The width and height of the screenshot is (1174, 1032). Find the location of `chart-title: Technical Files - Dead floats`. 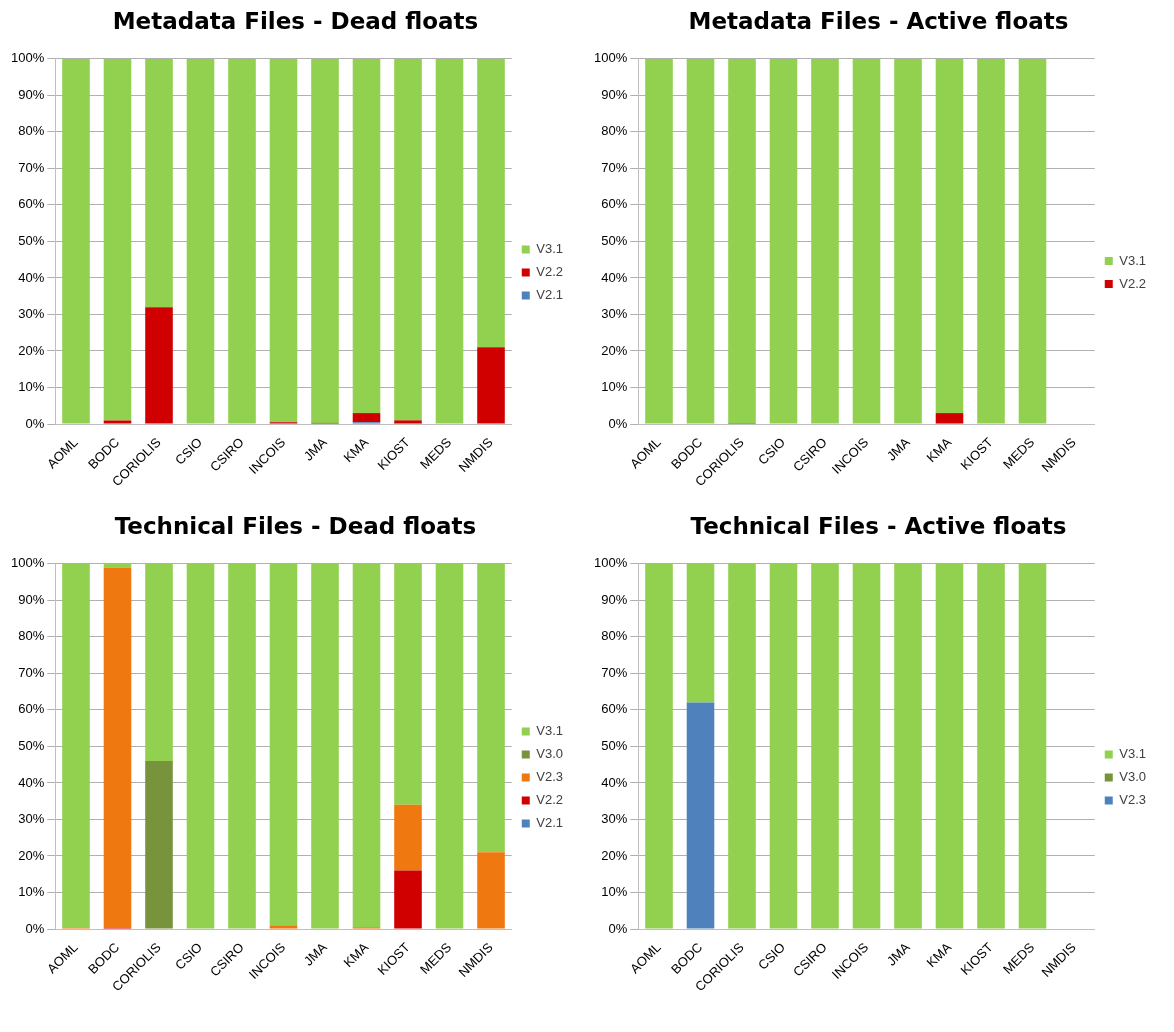

chart-title: Technical Files - Dead floats is located at coordinates (295, 527).